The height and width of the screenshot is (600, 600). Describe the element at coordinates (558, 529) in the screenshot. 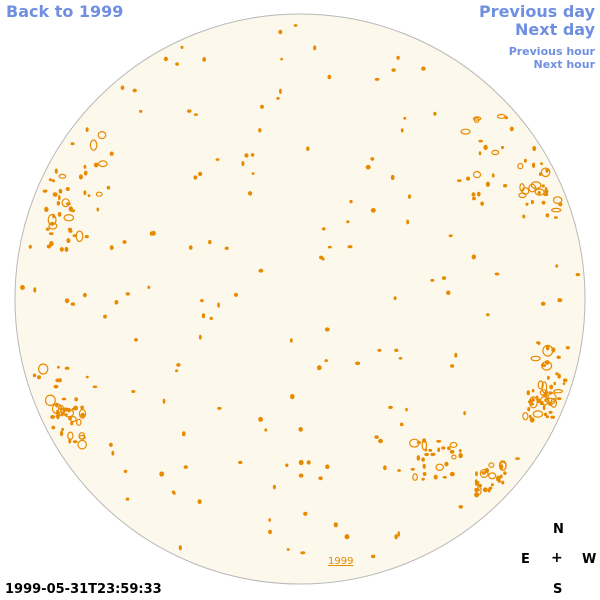

I see `compass-north-label: N` at that location.